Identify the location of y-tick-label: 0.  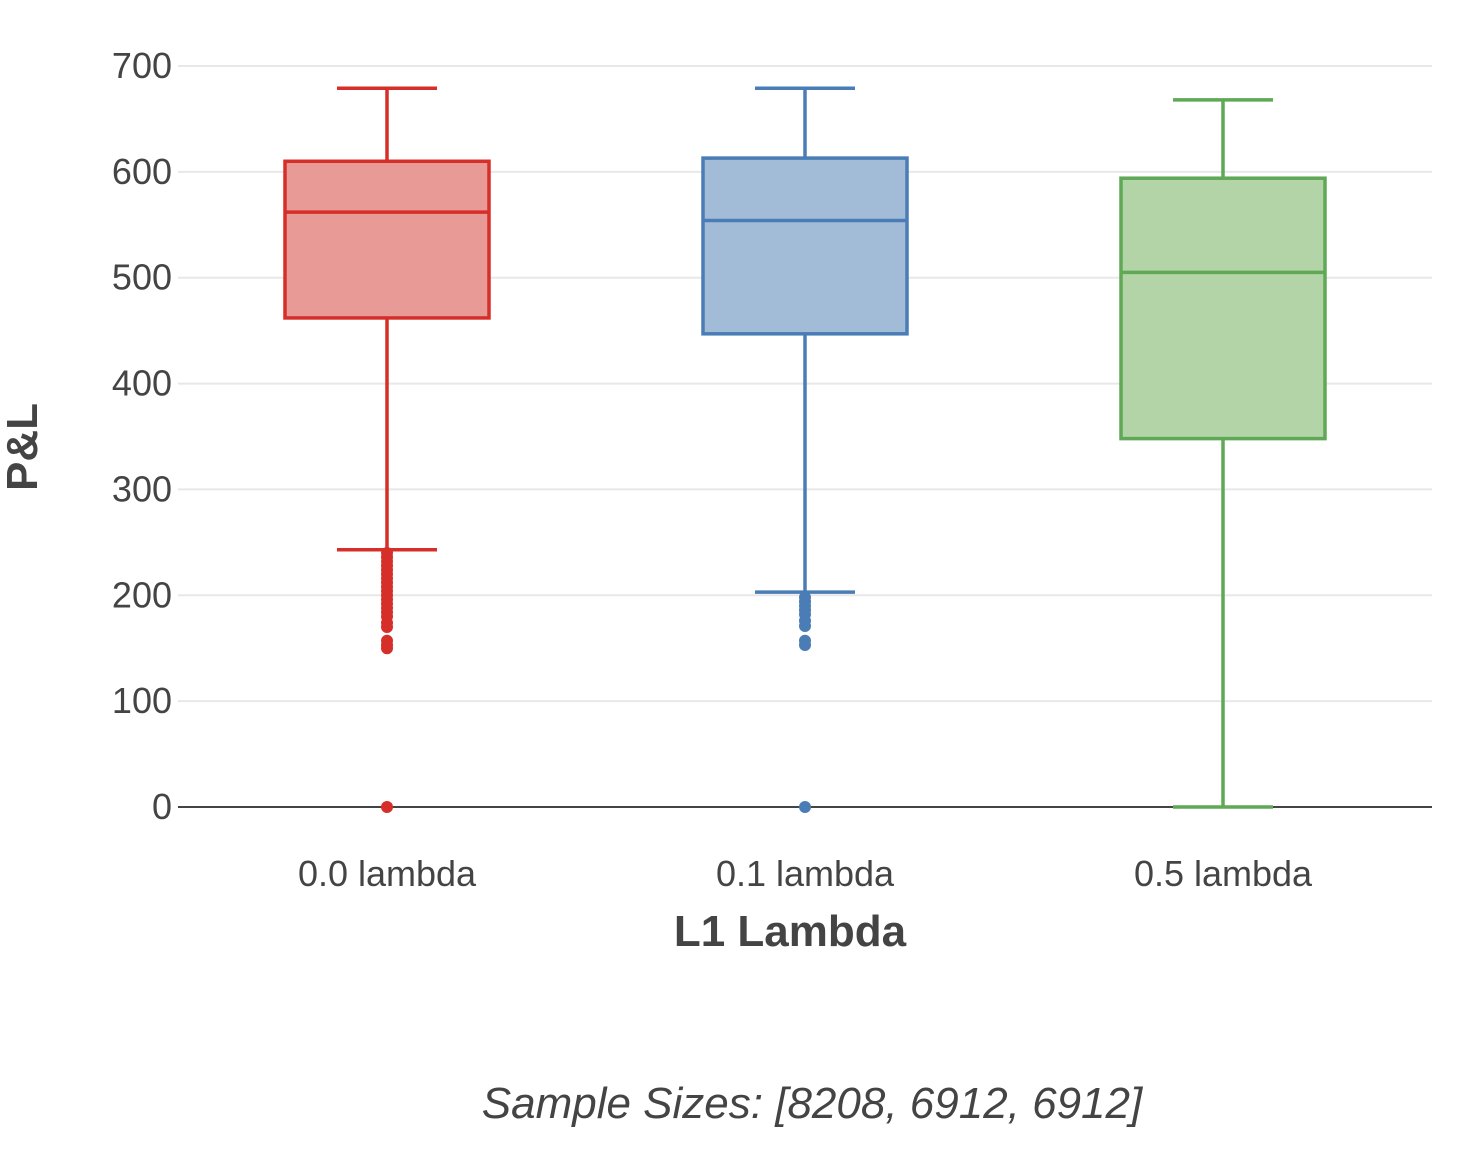
(162, 806).